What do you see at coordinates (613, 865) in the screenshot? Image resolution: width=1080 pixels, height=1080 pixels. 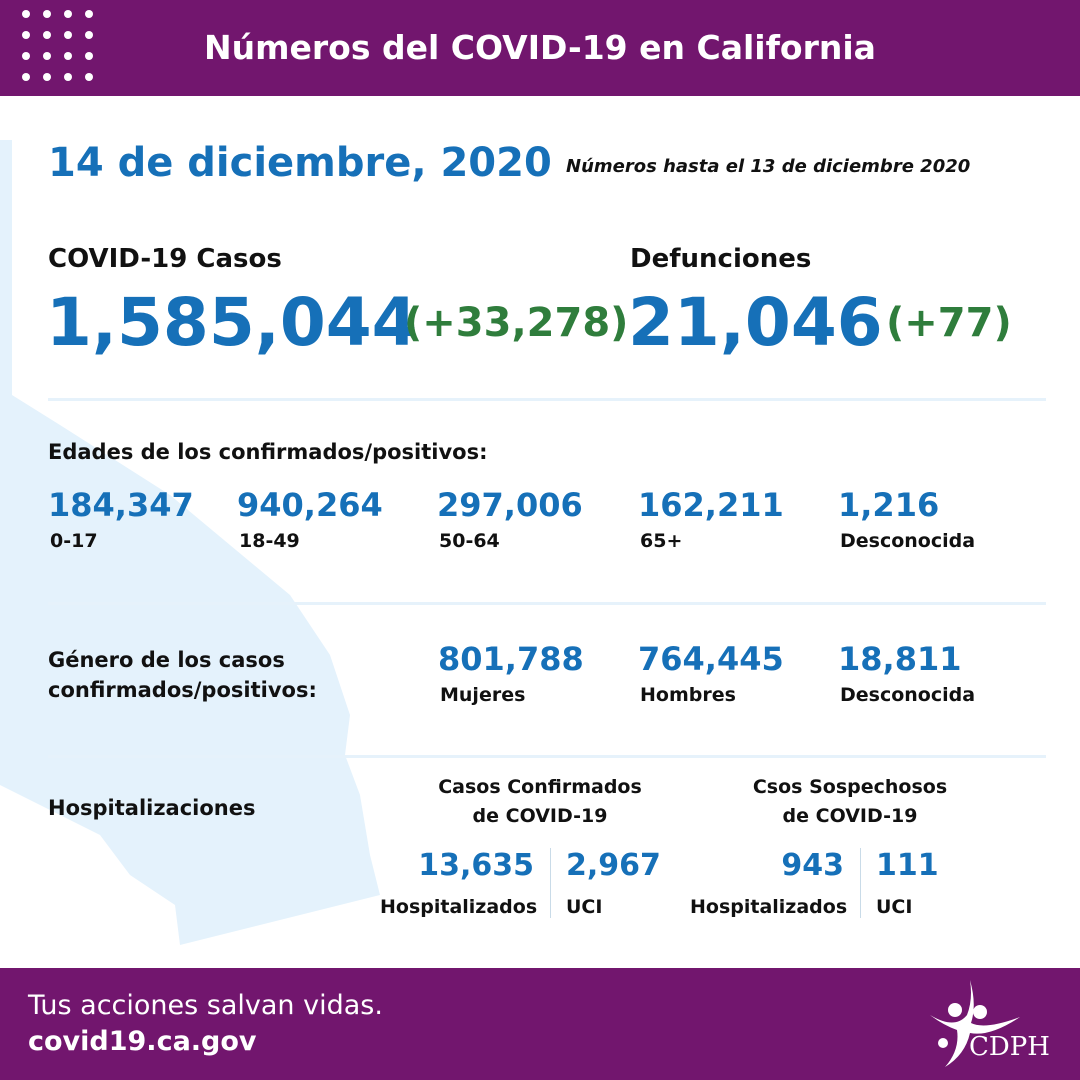 I see `confirmed-icu-value: 2,967` at bounding box center [613, 865].